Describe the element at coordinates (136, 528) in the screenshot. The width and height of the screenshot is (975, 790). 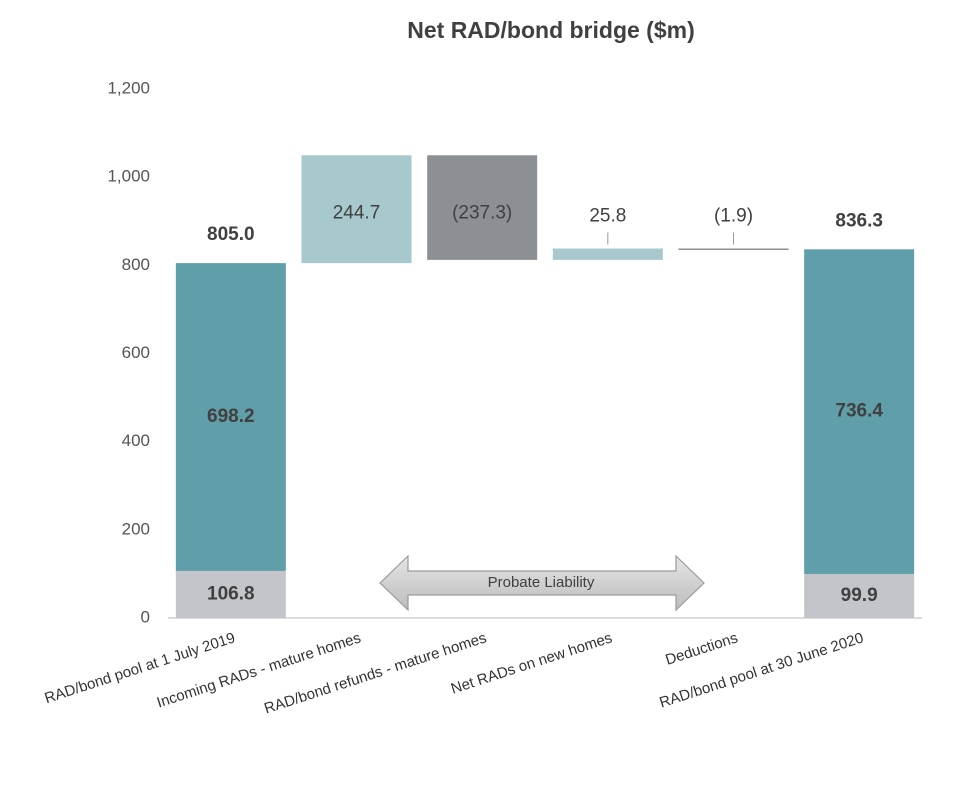
I see `y-tick-label: 200` at that location.